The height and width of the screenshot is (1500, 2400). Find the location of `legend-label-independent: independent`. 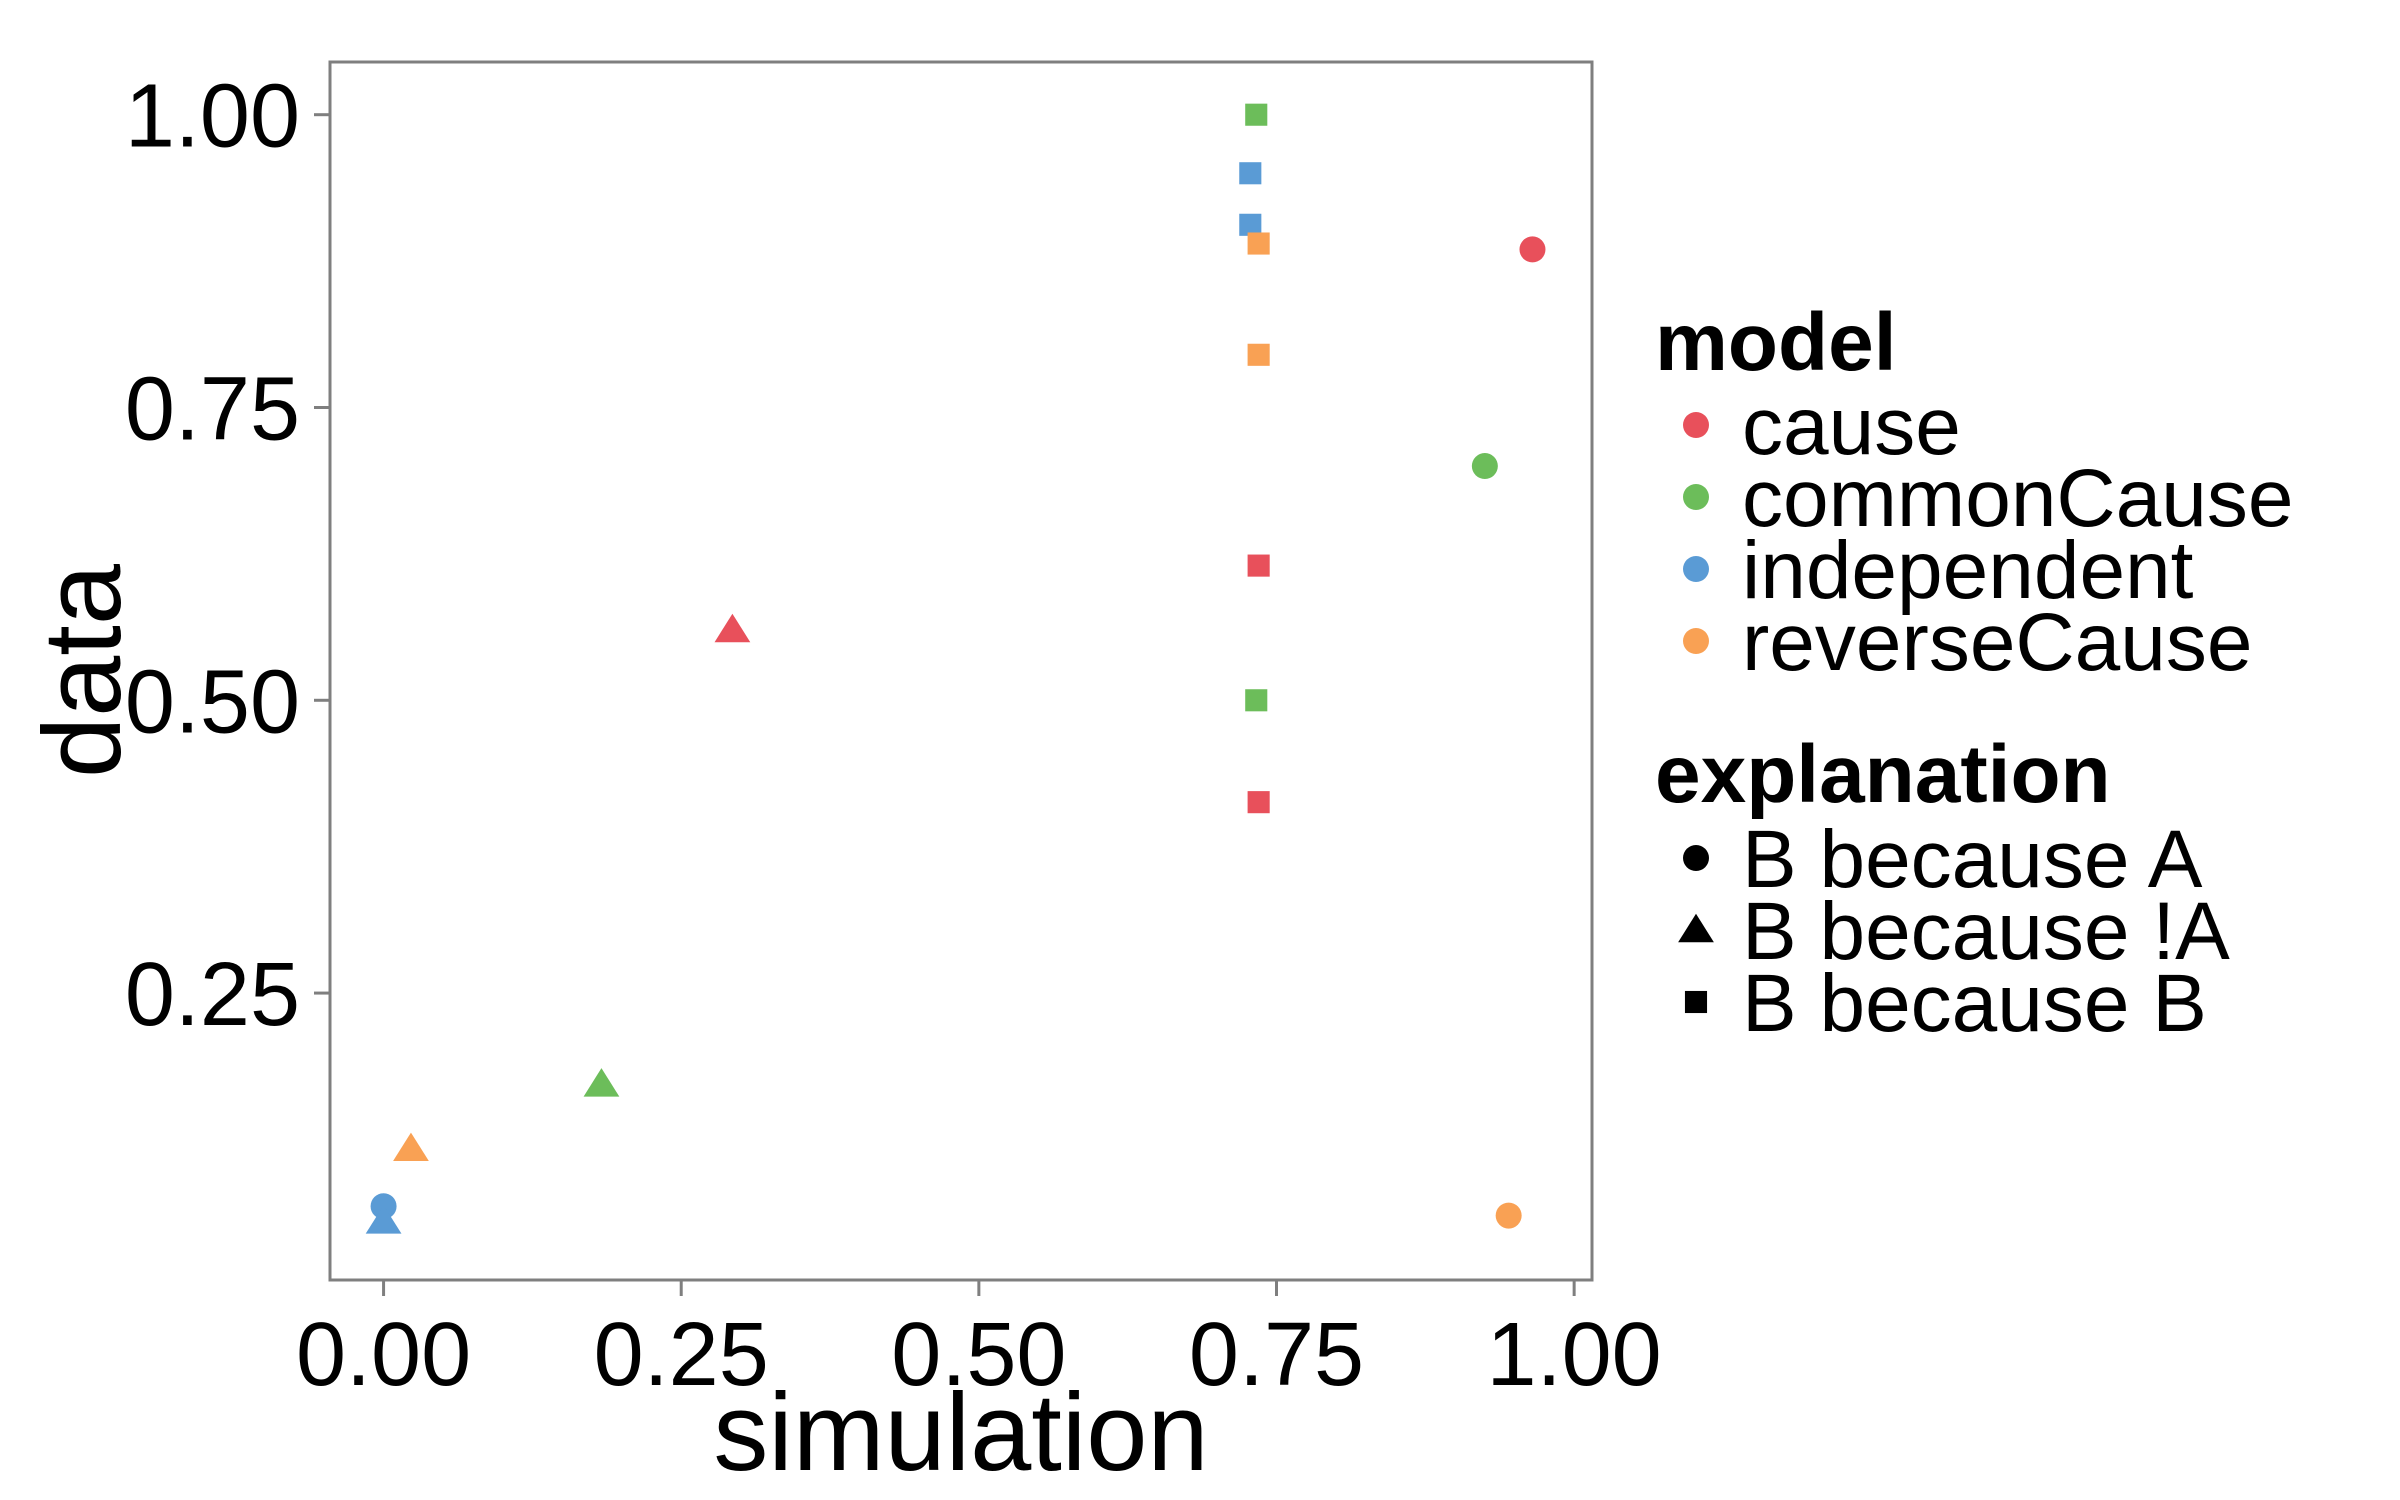

legend-label-independent: independent is located at coordinates (1968, 570).